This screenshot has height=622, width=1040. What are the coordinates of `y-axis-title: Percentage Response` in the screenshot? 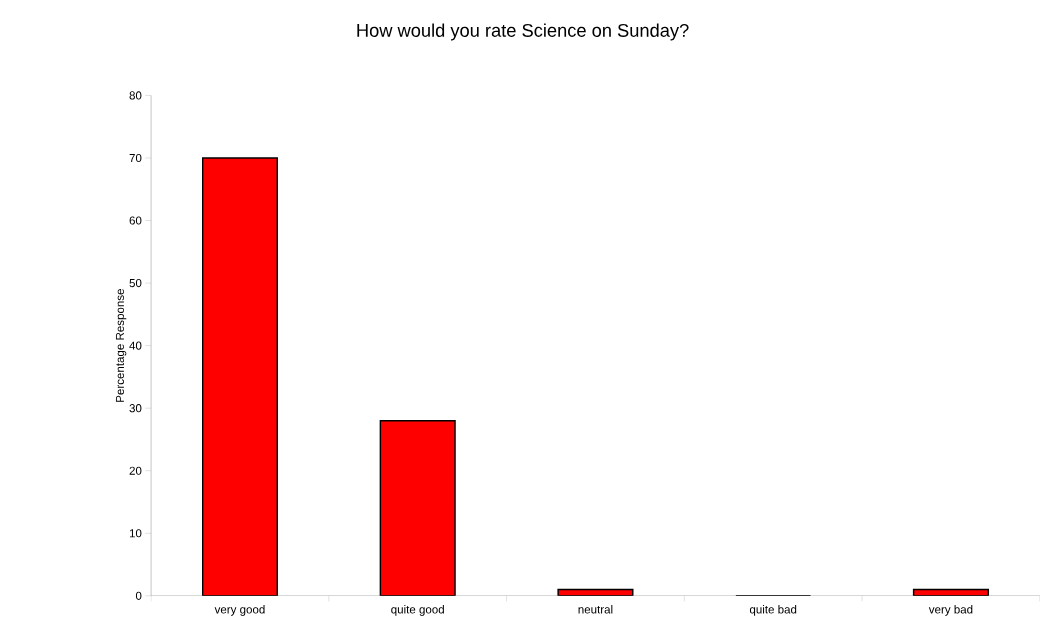 It's located at (121, 345).